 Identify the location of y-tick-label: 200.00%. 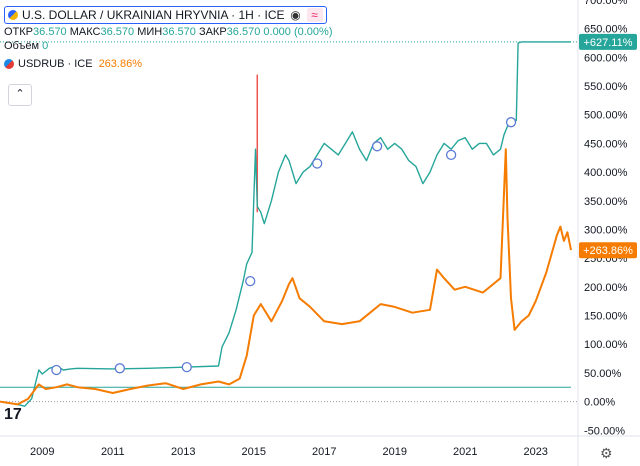
(606, 288).